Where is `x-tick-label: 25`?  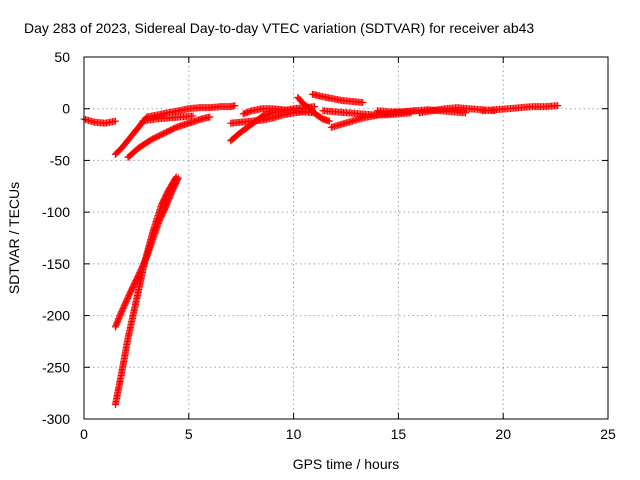 x-tick-label: 25 is located at coordinates (608, 434).